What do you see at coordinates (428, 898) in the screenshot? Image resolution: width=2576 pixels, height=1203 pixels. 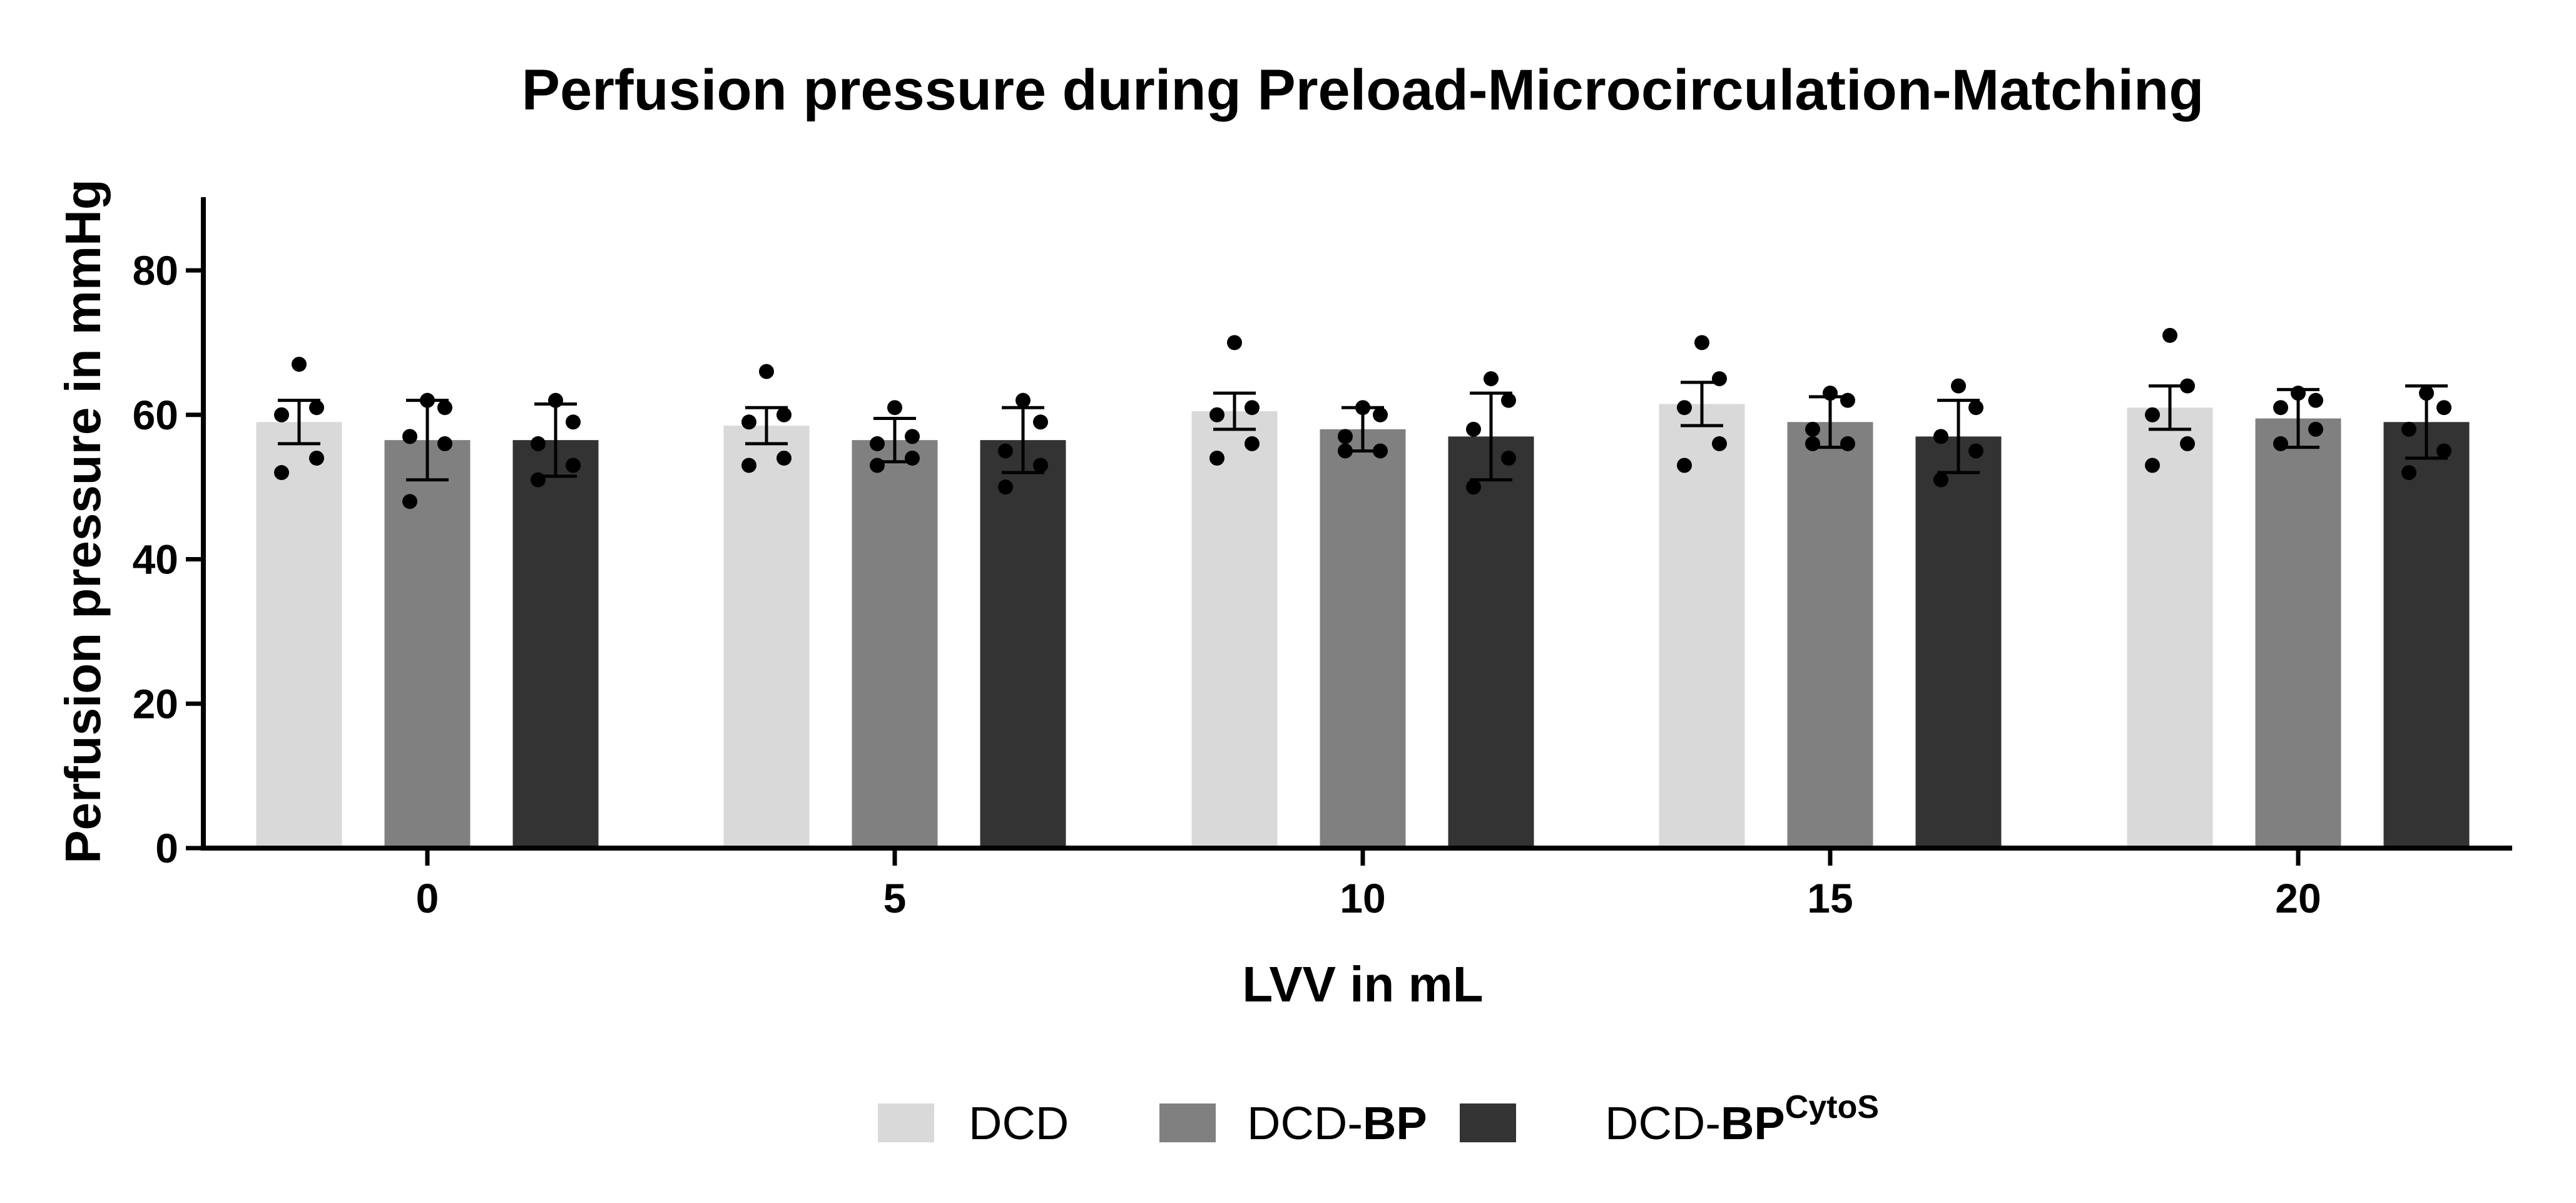 I see `x-tick-label: 0` at bounding box center [428, 898].